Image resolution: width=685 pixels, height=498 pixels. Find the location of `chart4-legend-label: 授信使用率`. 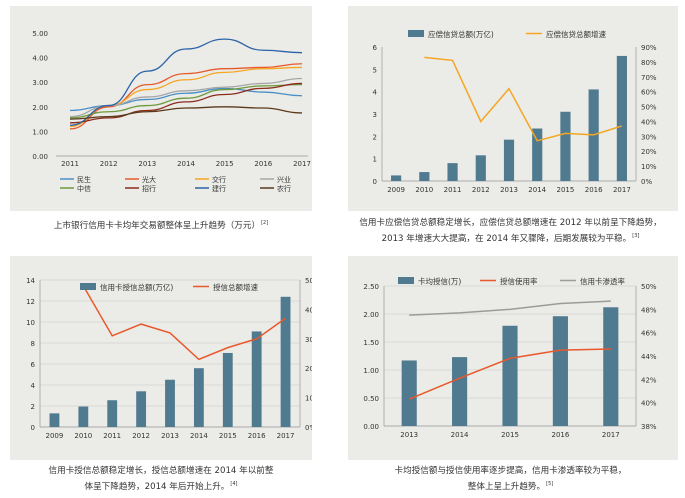

chart4-legend-label: 授信使用率 is located at coordinates (519, 281).